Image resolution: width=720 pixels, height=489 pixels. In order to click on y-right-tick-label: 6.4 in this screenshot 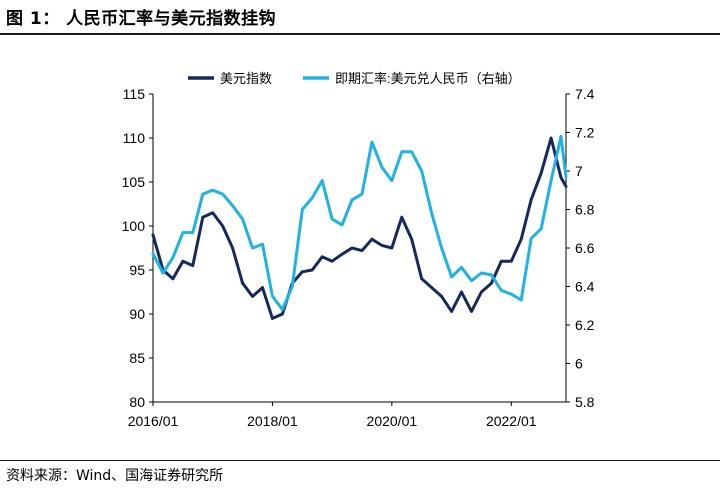, I will do `click(585, 287)`.